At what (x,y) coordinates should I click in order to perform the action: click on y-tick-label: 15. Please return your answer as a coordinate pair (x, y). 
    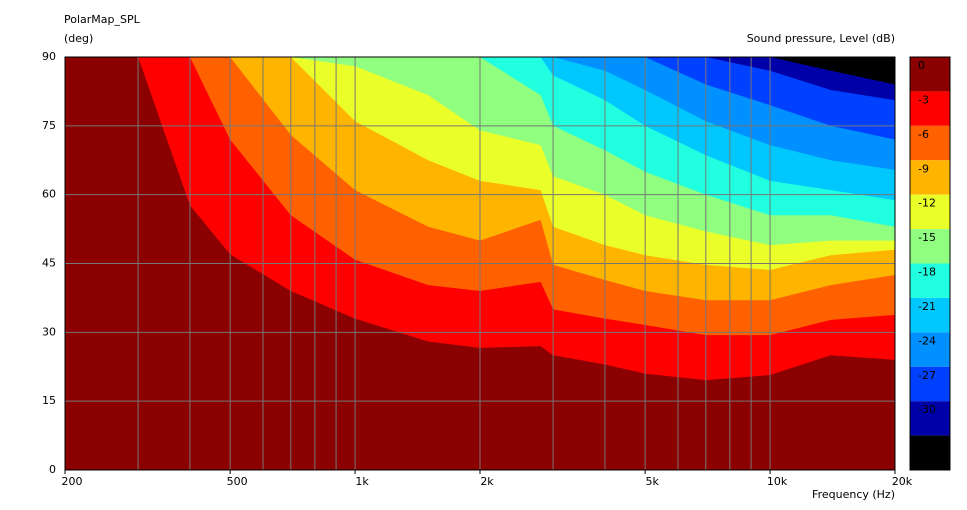
    Looking at the image, I should click on (49, 400).